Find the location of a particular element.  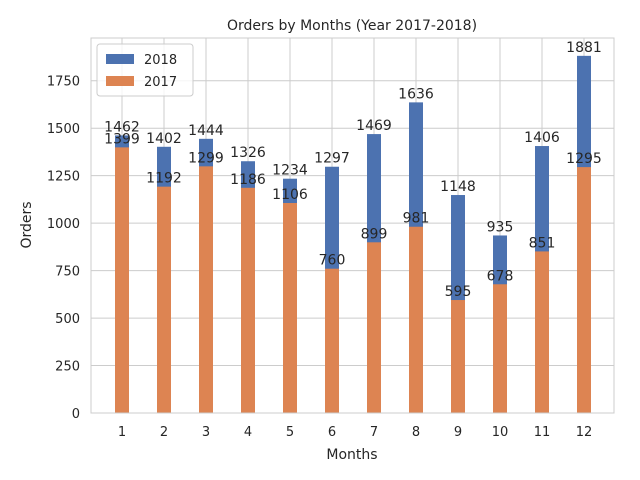

data-label-2017-8: 981 is located at coordinates (416, 219).